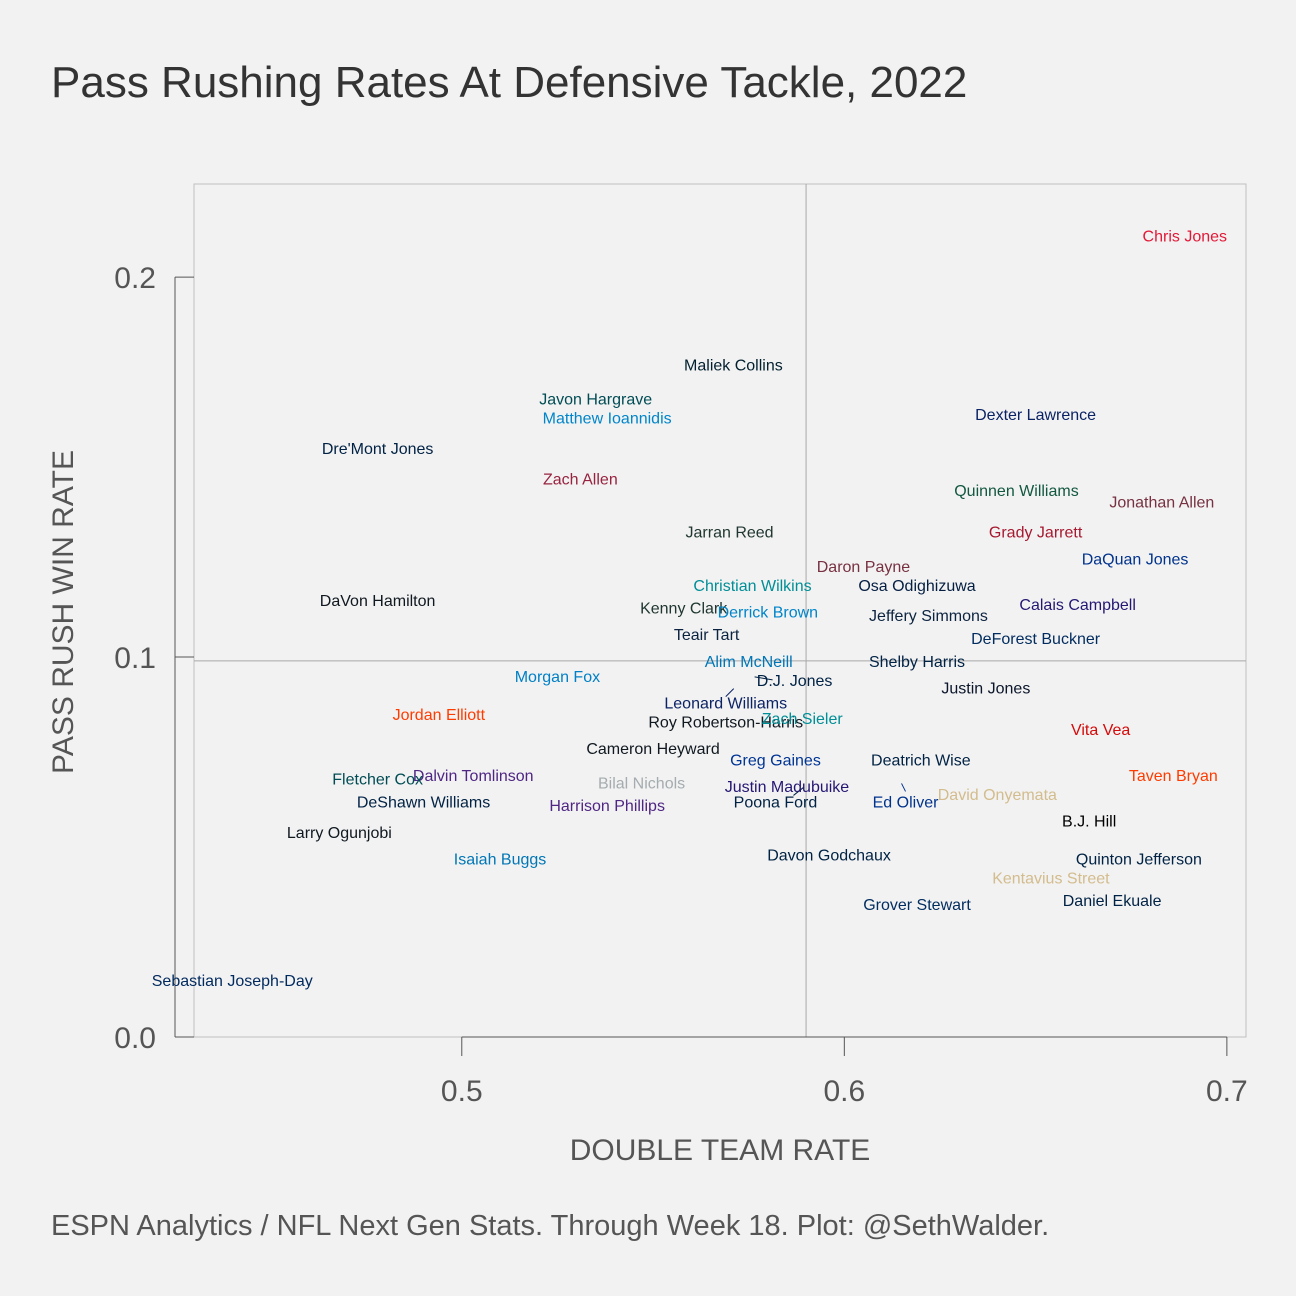 This screenshot has width=1296, height=1296. I want to click on y-tick-label: 0.0, so click(135, 1038).